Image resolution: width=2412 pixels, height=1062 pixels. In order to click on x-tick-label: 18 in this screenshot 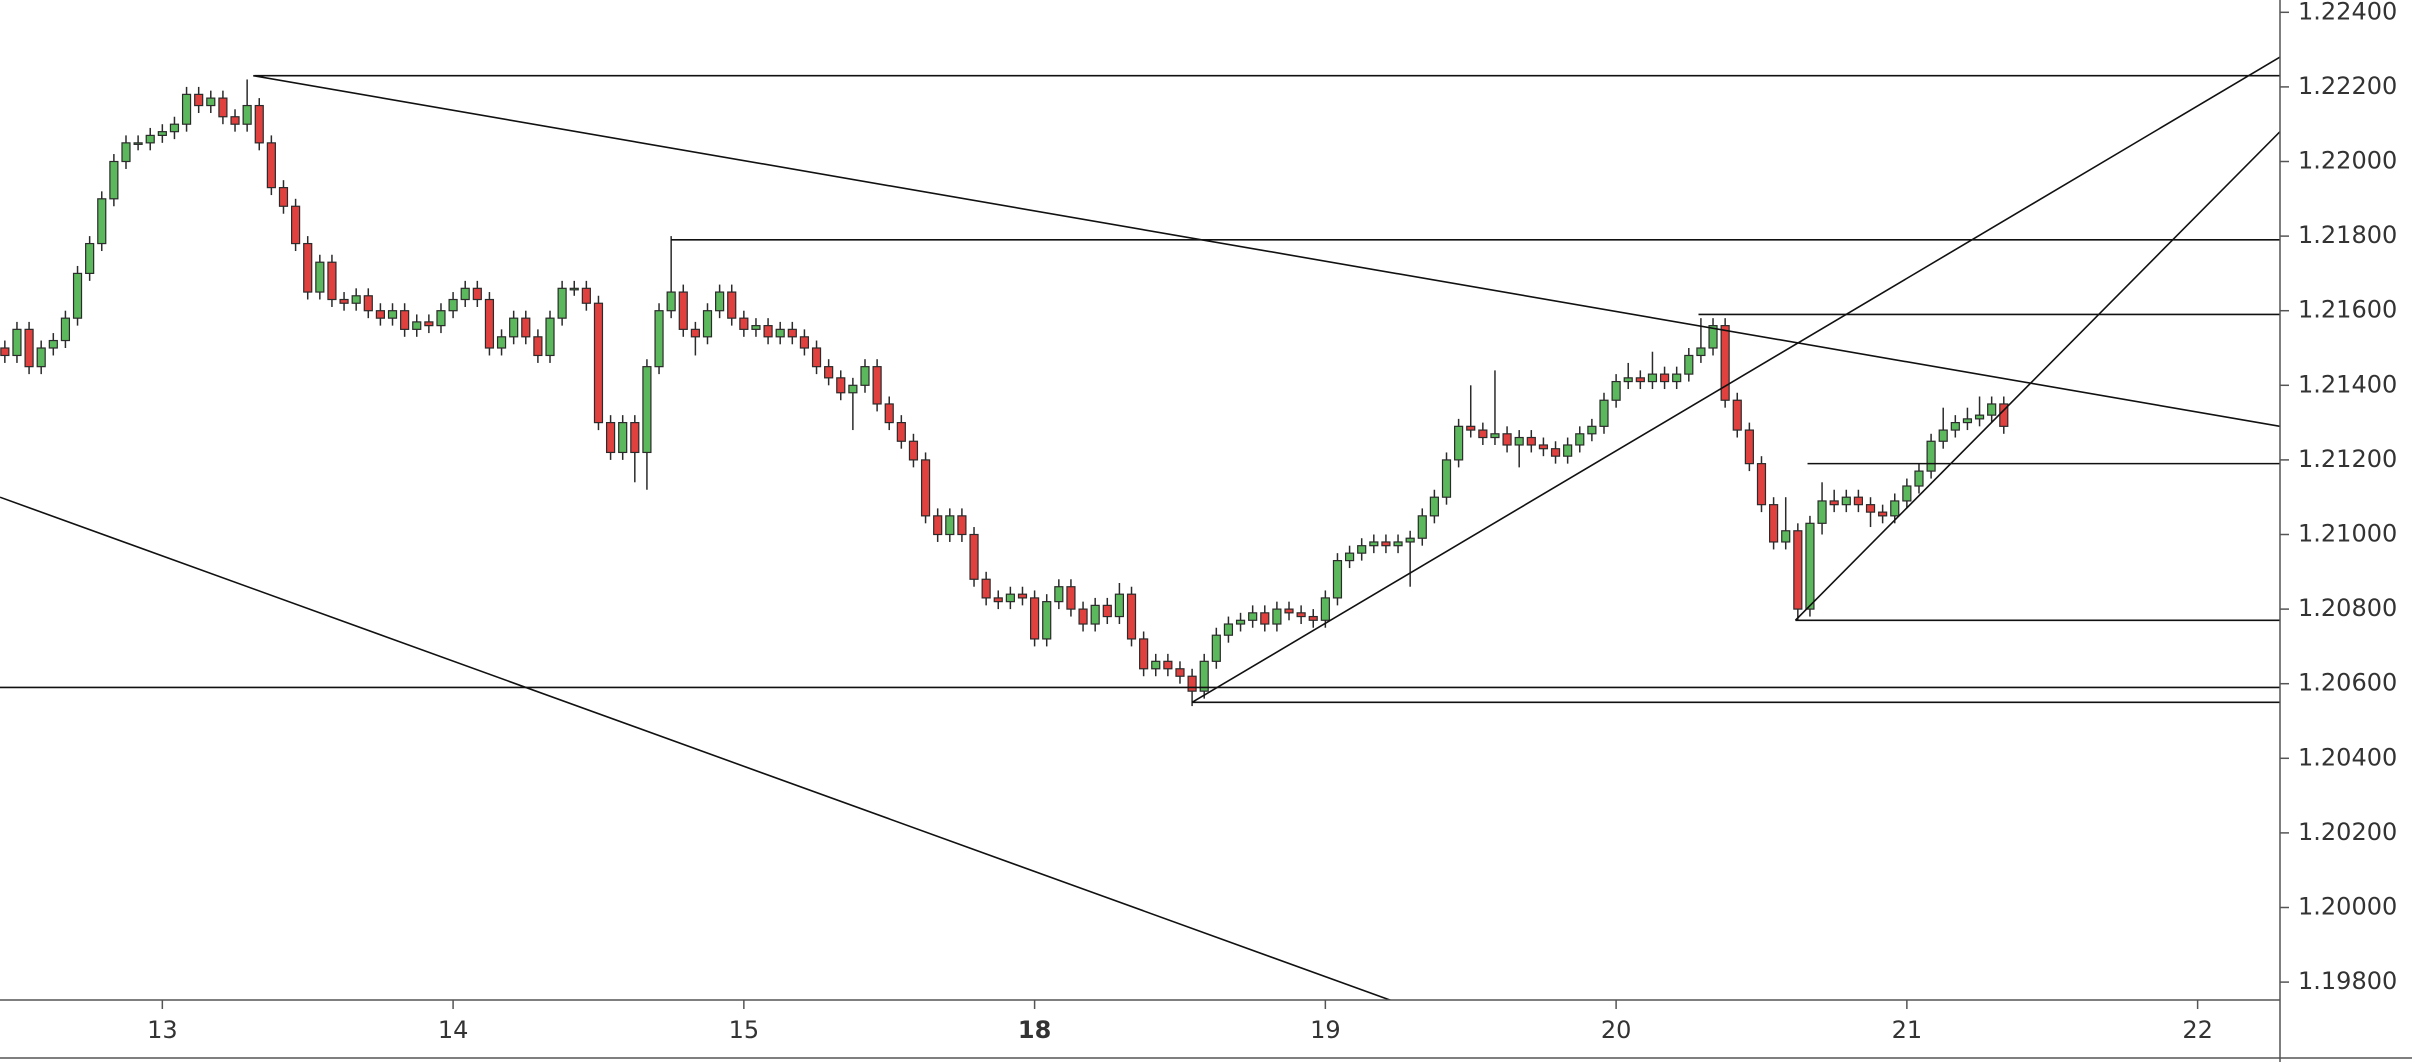, I will do `click(1034, 1030)`.